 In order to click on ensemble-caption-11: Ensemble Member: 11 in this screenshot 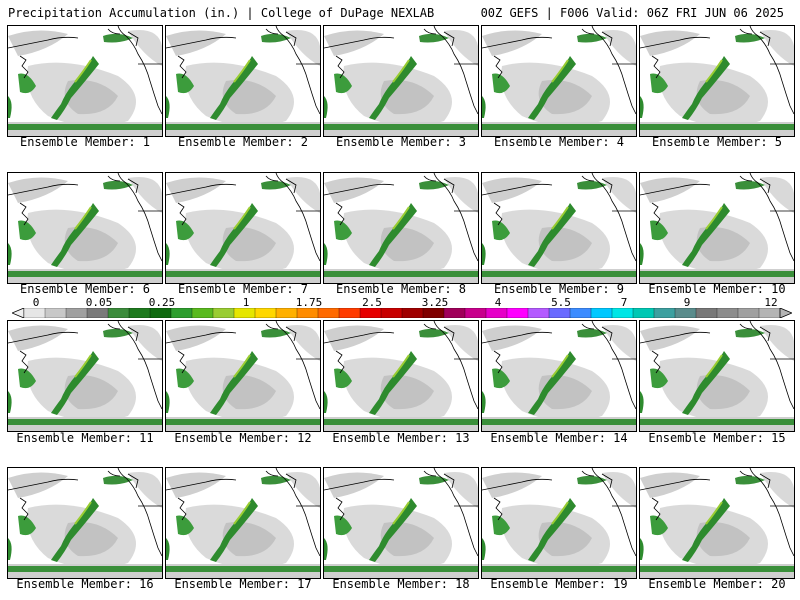, I will do `click(85, 438)`.